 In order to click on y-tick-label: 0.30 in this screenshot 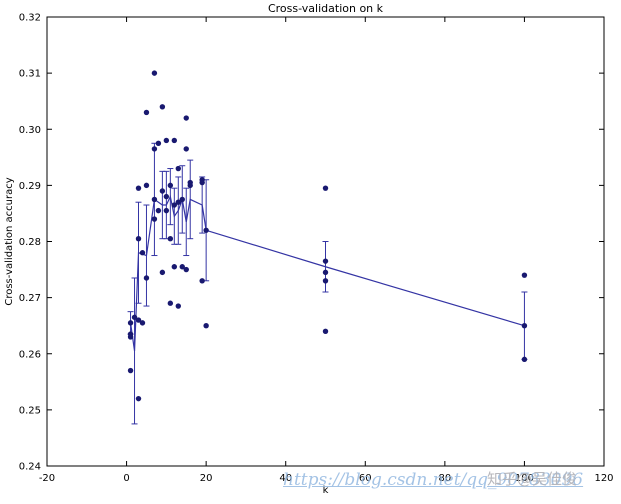, I will do `click(30, 130)`.